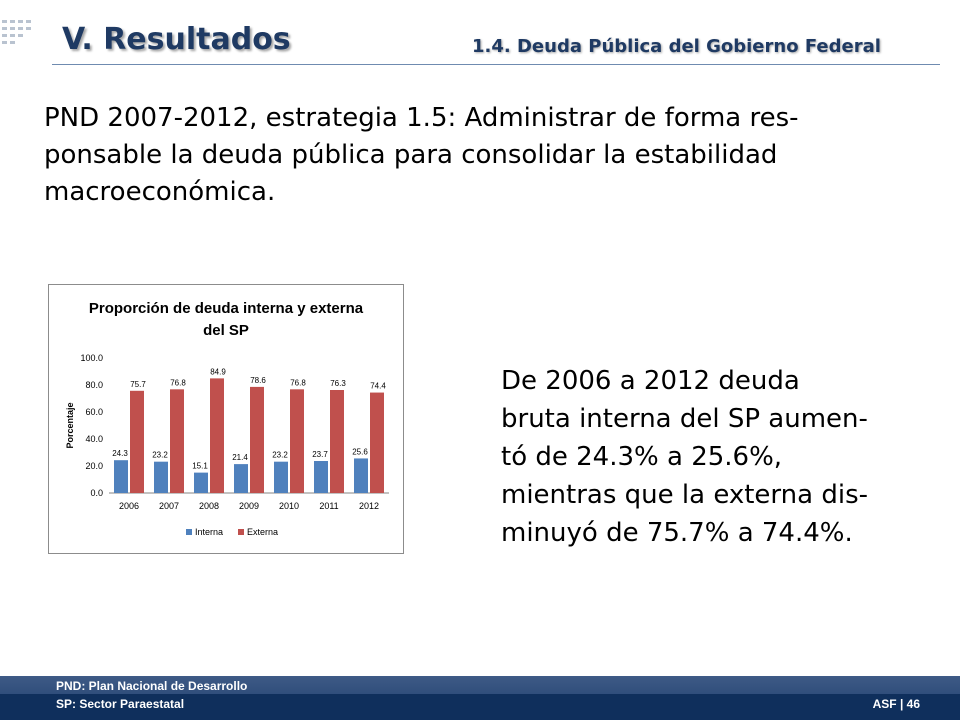 The image size is (960, 720). What do you see at coordinates (320, 454) in the screenshot?
I see `data-label-interna-2011: 23.7` at bounding box center [320, 454].